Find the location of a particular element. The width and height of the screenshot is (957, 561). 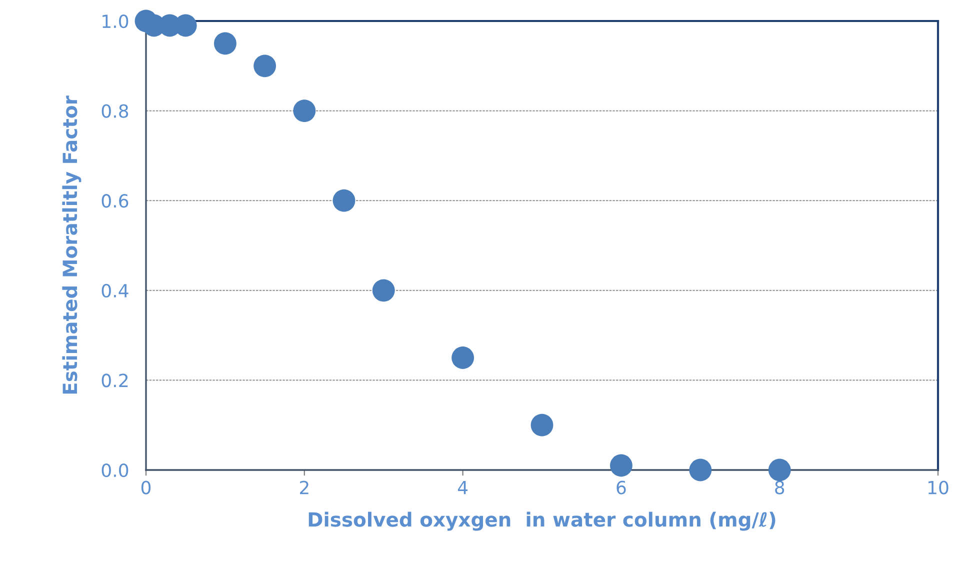

y-tick-label: 0.8 is located at coordinates (115, 111).